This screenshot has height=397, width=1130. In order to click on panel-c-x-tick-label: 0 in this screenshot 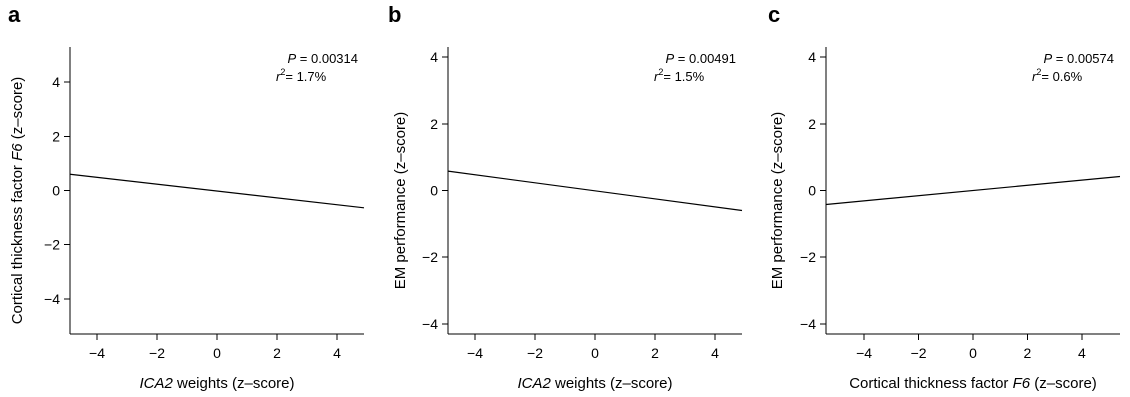, I will do `click(973, 353)`.